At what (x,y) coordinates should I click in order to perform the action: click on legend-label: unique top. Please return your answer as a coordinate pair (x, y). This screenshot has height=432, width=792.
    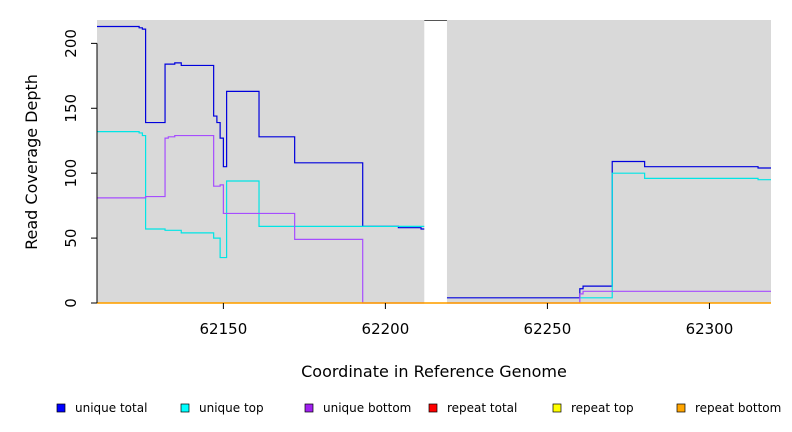
    Looking at the image, I should click on (231, 408).